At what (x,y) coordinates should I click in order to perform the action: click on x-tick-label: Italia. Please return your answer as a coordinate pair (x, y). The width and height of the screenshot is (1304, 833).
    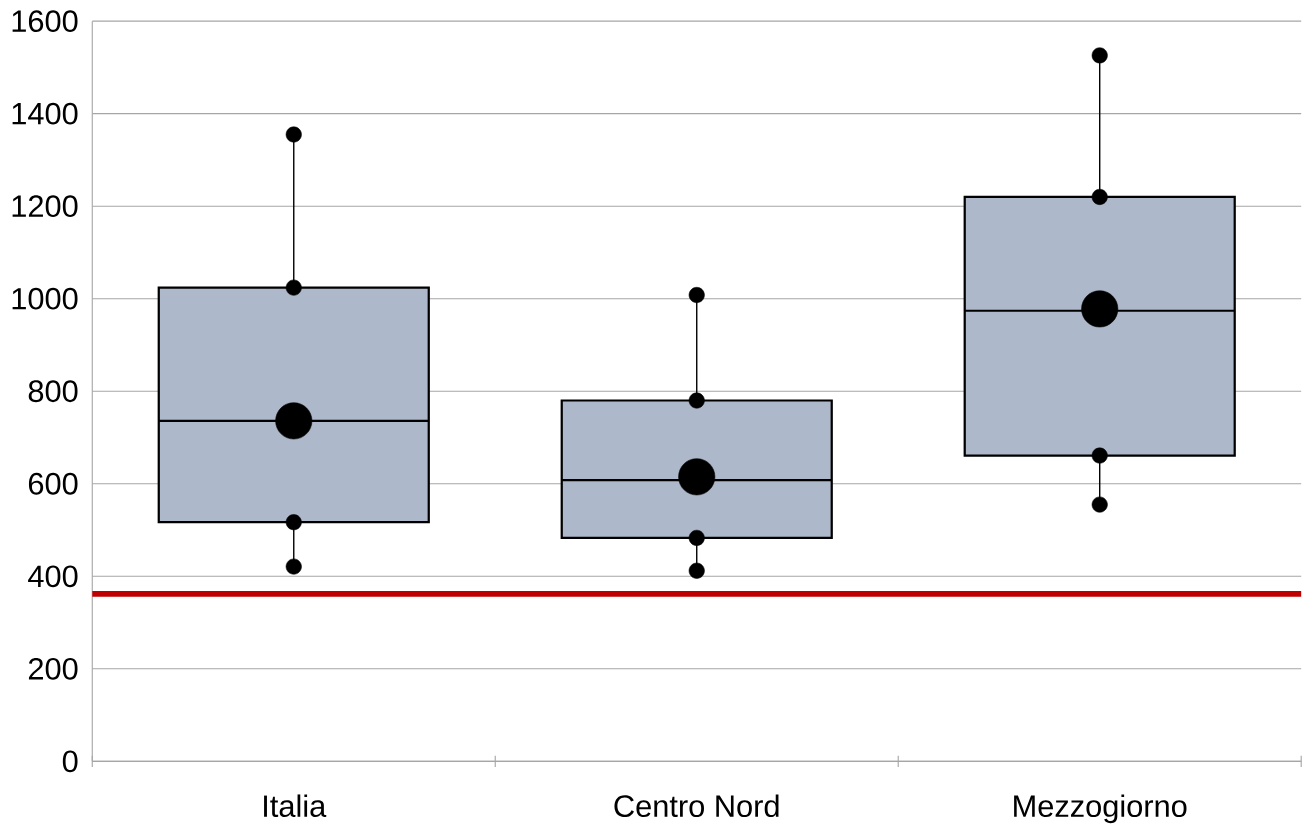
    Looking at the image, I should click on (295, 805).